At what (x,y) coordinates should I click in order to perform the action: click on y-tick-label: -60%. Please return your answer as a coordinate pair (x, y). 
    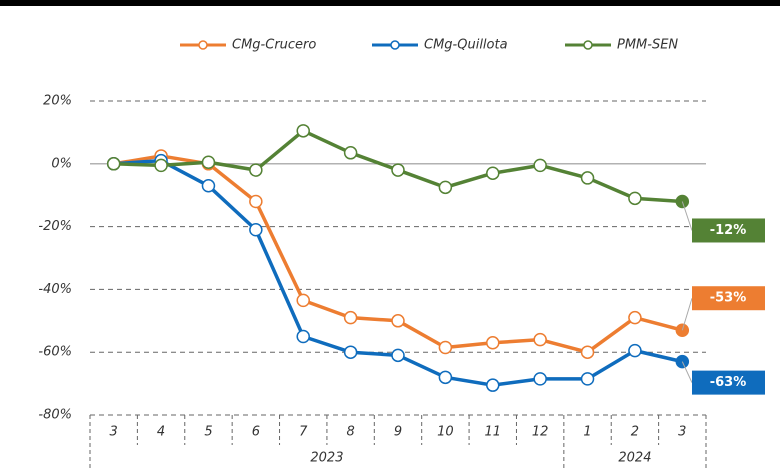
    Looking at the image, I should click on (55, 352).